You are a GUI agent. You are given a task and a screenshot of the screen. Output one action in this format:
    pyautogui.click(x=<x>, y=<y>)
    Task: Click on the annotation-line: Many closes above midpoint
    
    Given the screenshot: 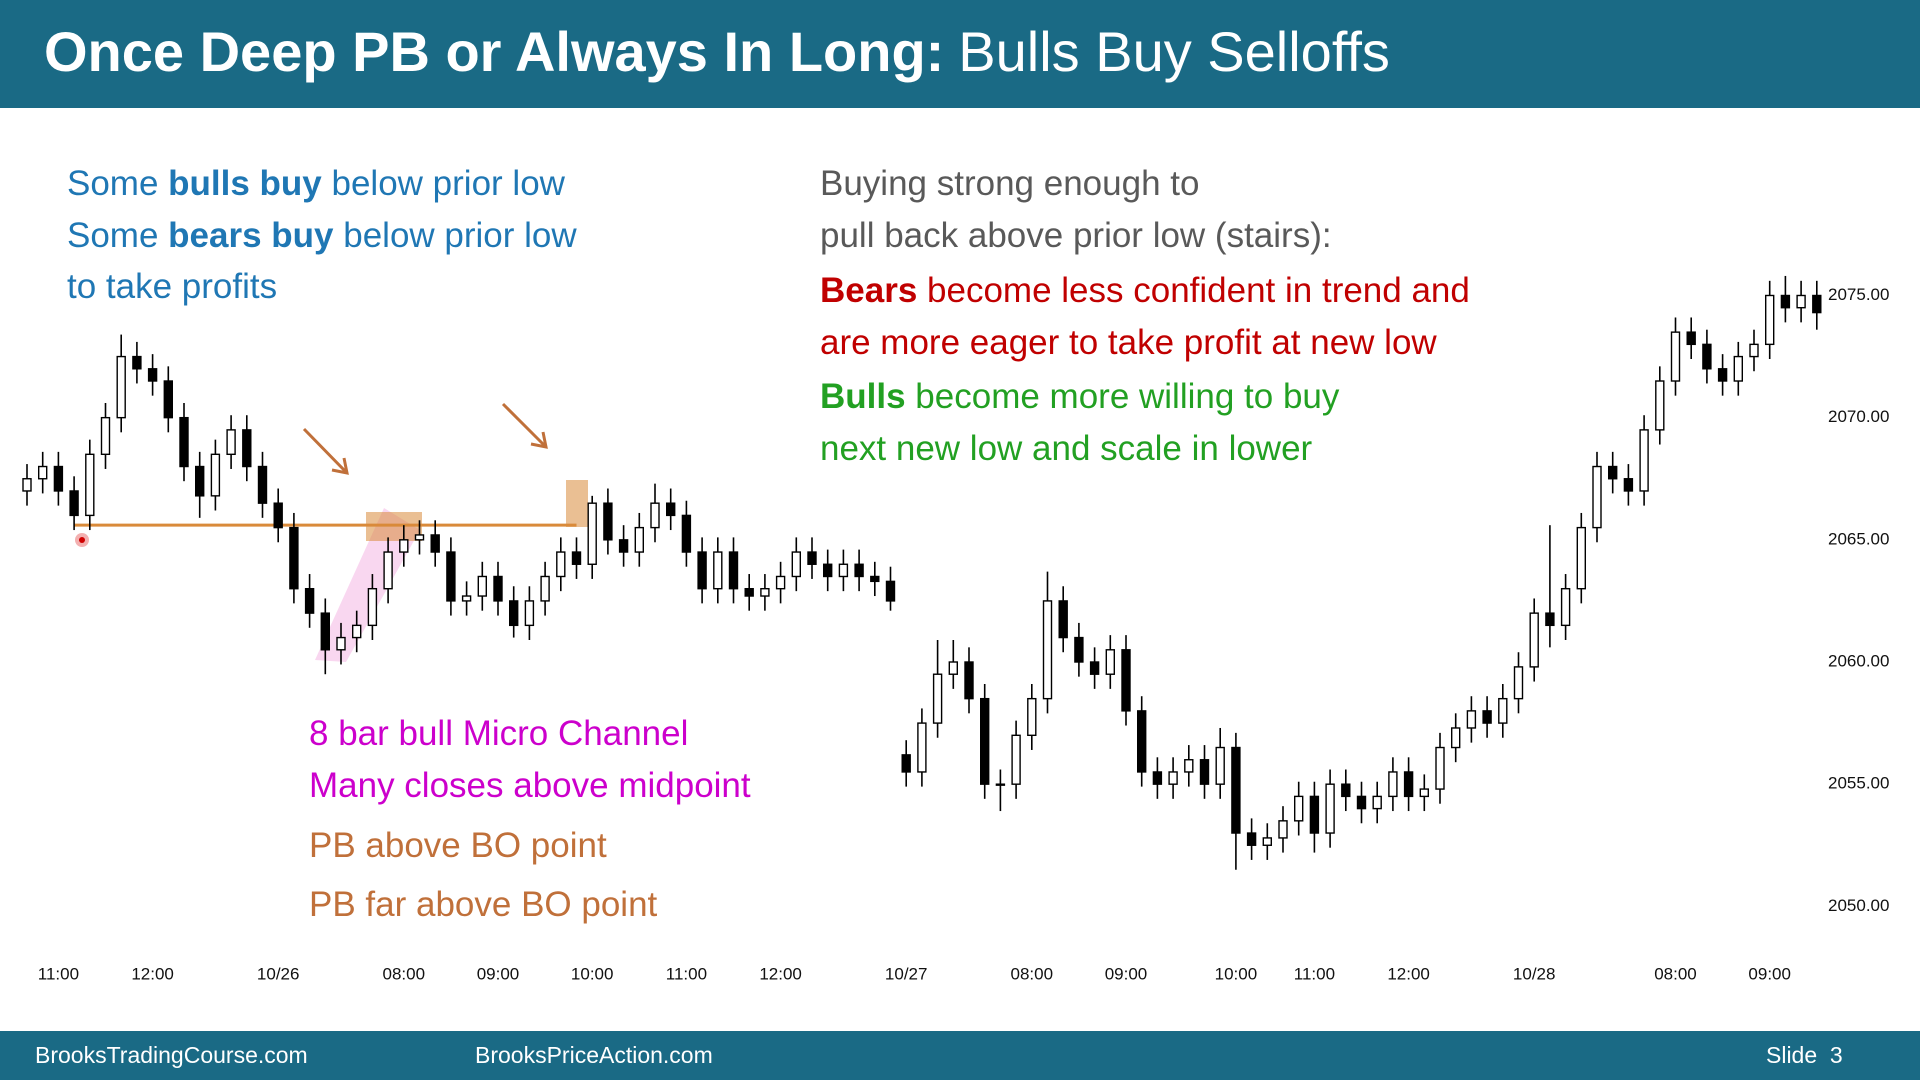 What is the action you would take?
    pyautogui.click(x=530, y=786)
    